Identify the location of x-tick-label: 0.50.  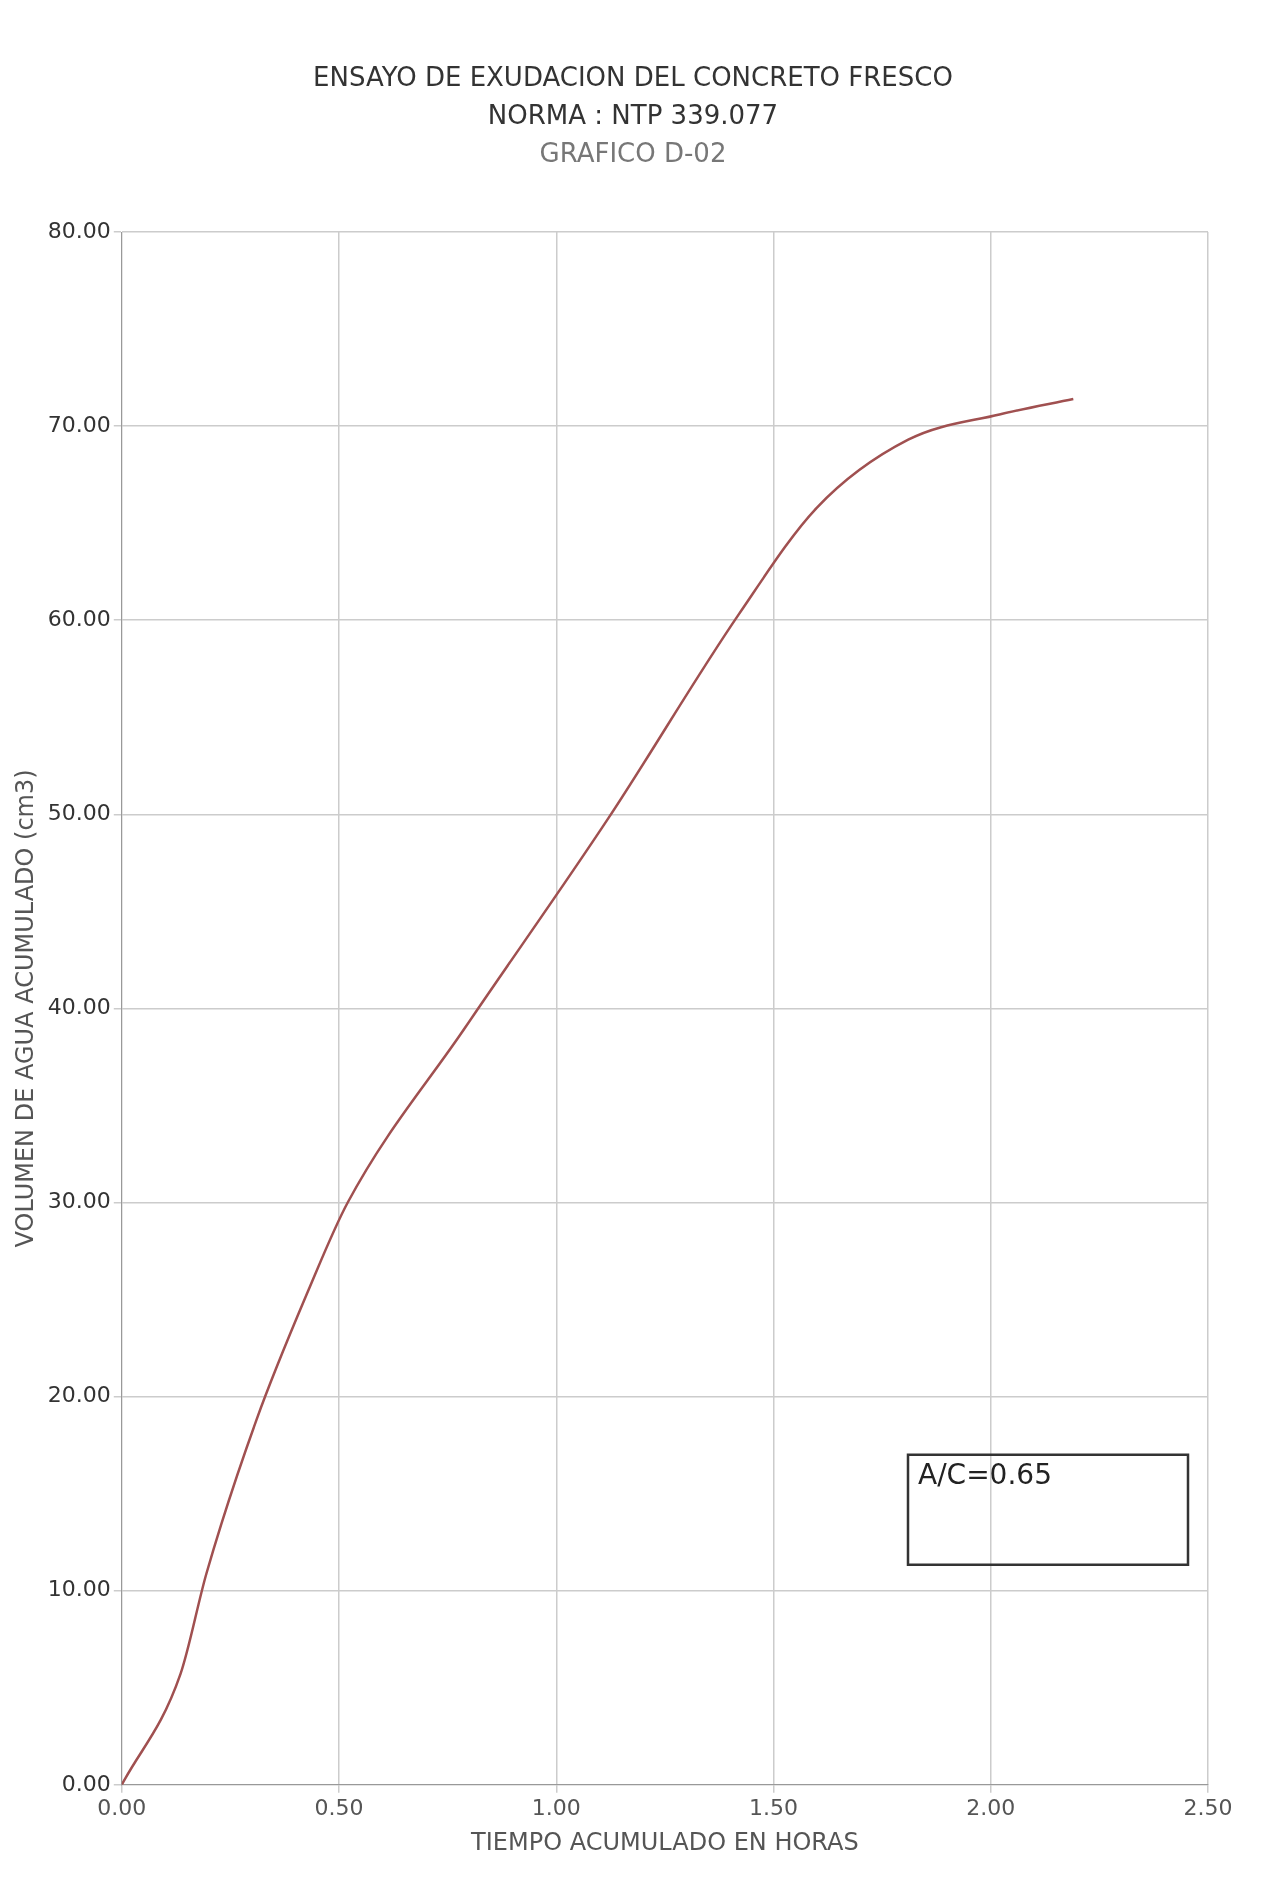
(339, 1807).